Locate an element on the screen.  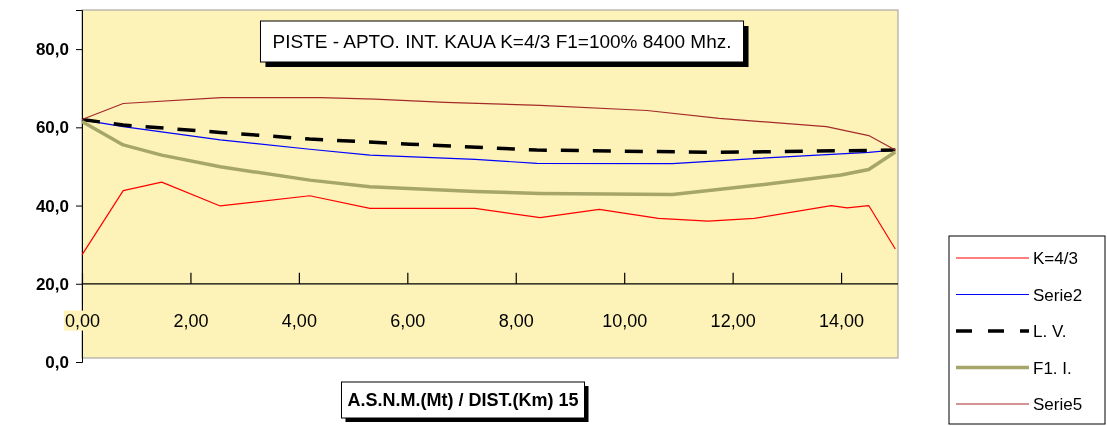
x-tick-label: 12,00 is located at coordinates (733, 320).